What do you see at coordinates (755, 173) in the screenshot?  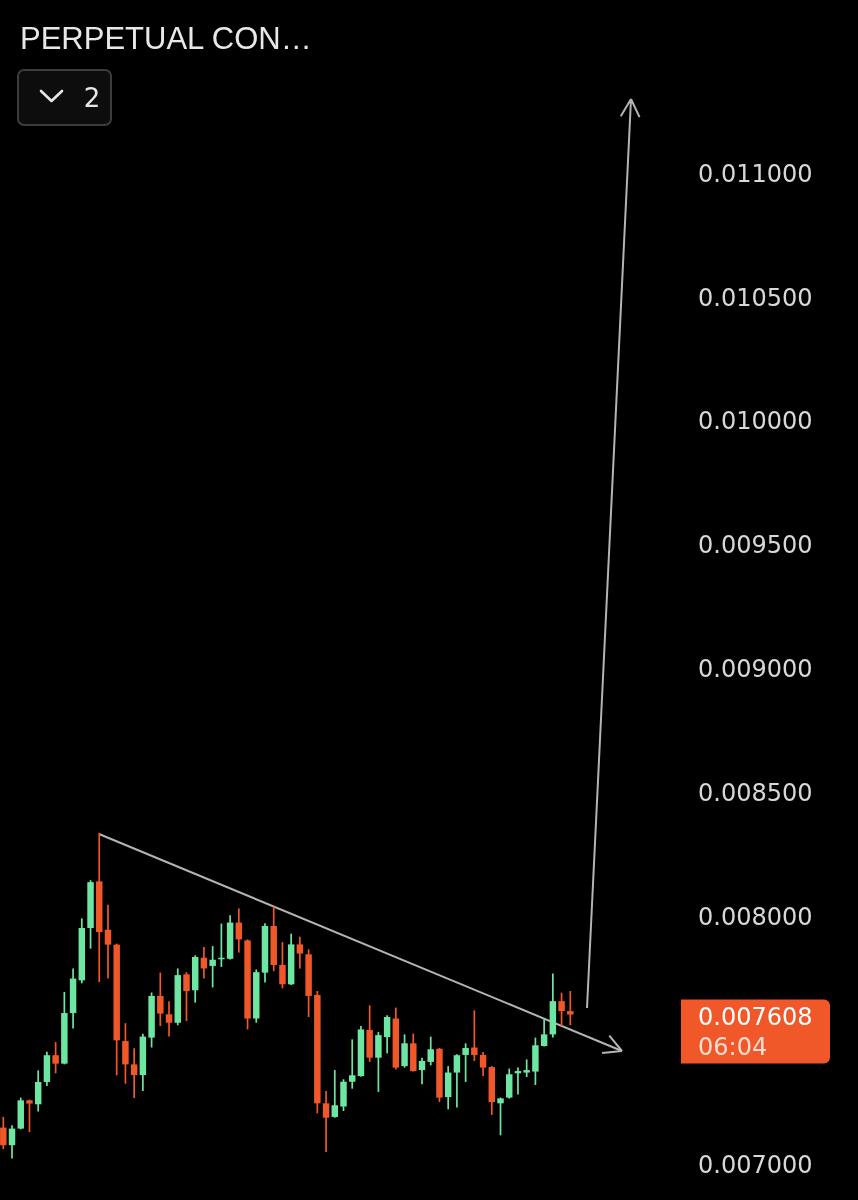 I see `y-tick-label: 0.011000` at bounding box center [755, 173].